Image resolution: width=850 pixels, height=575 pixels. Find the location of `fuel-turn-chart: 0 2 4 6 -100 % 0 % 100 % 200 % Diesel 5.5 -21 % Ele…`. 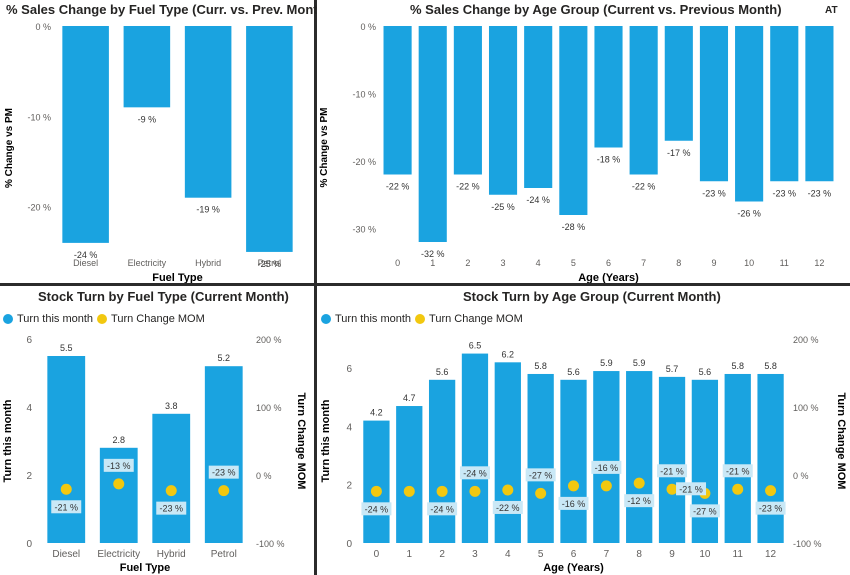

fuel-turn-chart: 0 2 4 6 -100 % 0 % 100 % 200 % Diesel 5.5 -21 % Ele… is located at coordinates (154, 454).